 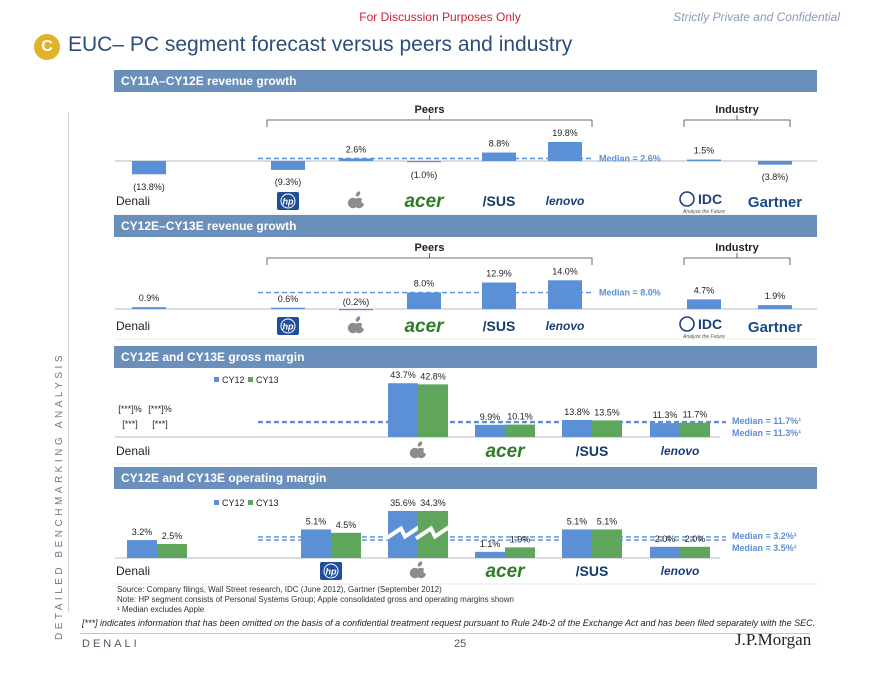 What do you see at coordinates (465, 226) in the screenshot?
I see `section-header-revenue-growth-2: CY12E–CY13E revenue growth` at bounding box center [465, 226].